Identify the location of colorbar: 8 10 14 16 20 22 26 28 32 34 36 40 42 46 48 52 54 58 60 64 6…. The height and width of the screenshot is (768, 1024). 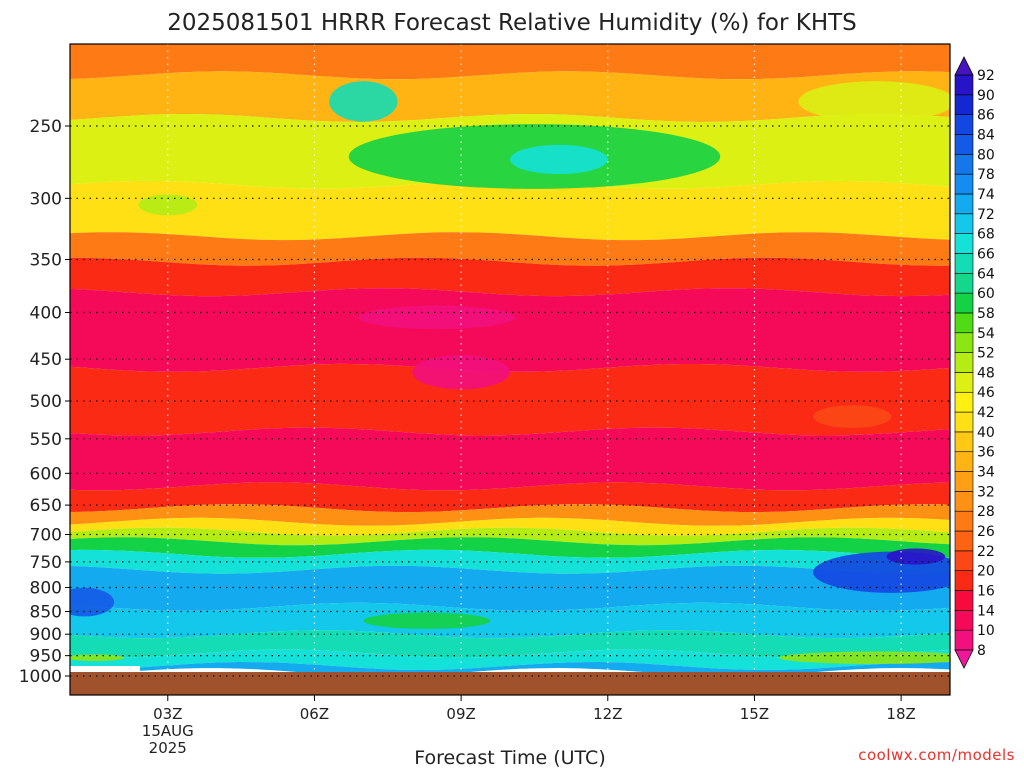
(974, 362).